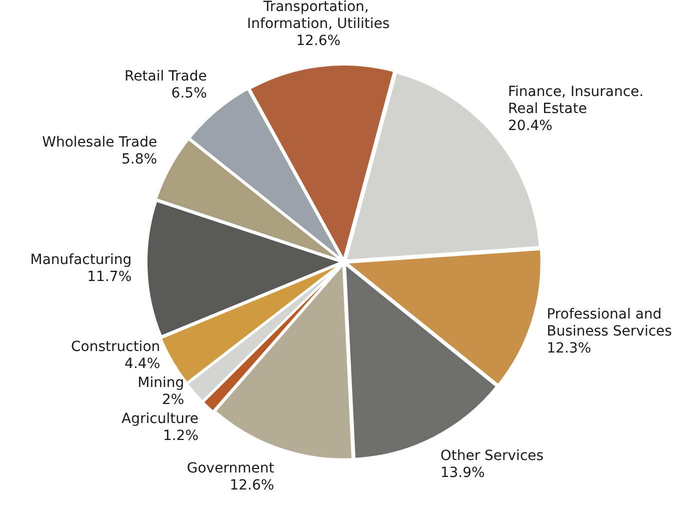 Image resolution: width=689 pixels, height=525 pixels. What do you see at coordinates (115, 346) in the screenshot?
I see `slice-label: Construction` at bounding box center [115, 346].